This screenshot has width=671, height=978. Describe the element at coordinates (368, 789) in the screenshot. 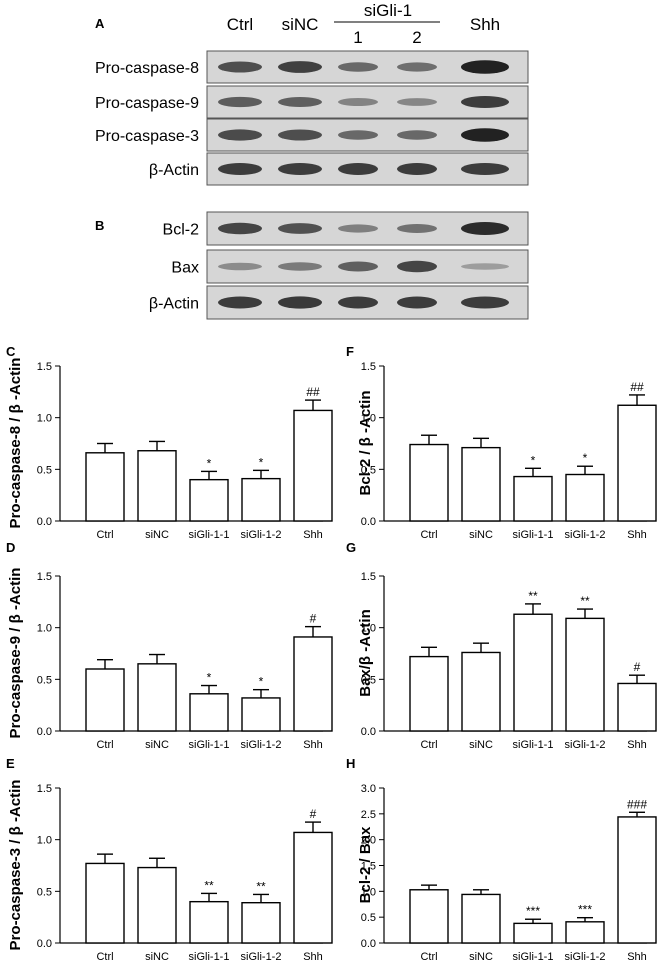

I see `y-tick-label: 3.0` at that location.